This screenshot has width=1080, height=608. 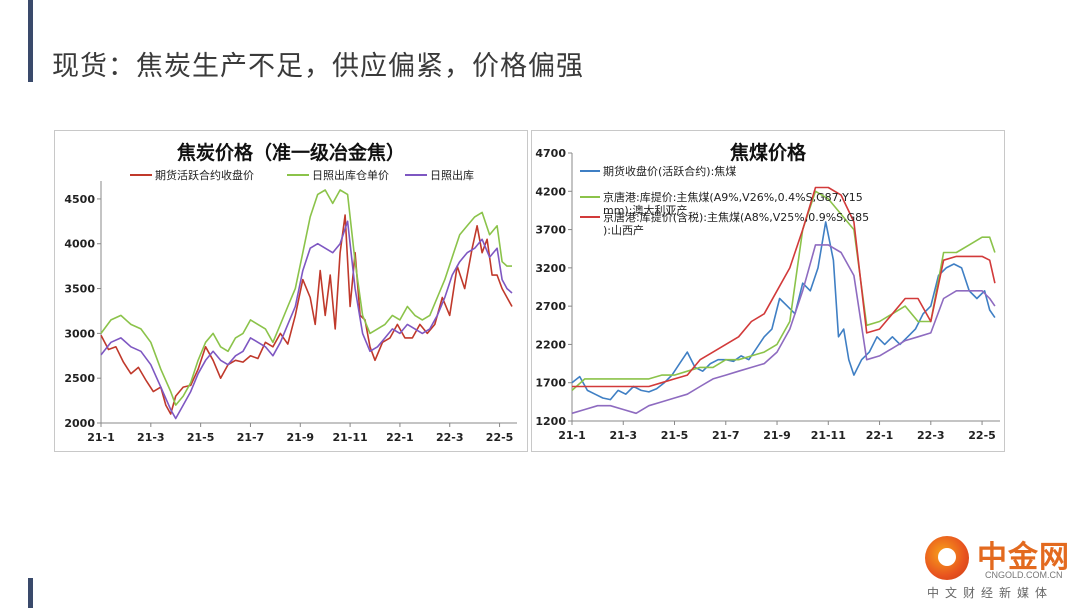 What do you see at coordinates (204, 175) in the screenshot?
I see `coke-legend-label-0: 期货活跃合约收盘价` at bounding box center [204, 175].